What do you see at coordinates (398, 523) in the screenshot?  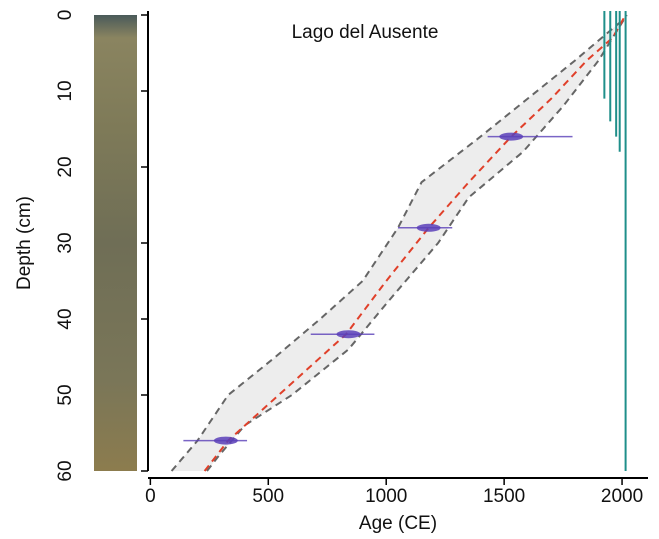 I see `x-axis-label: Age (CE)` at bounding box center [398, 523].